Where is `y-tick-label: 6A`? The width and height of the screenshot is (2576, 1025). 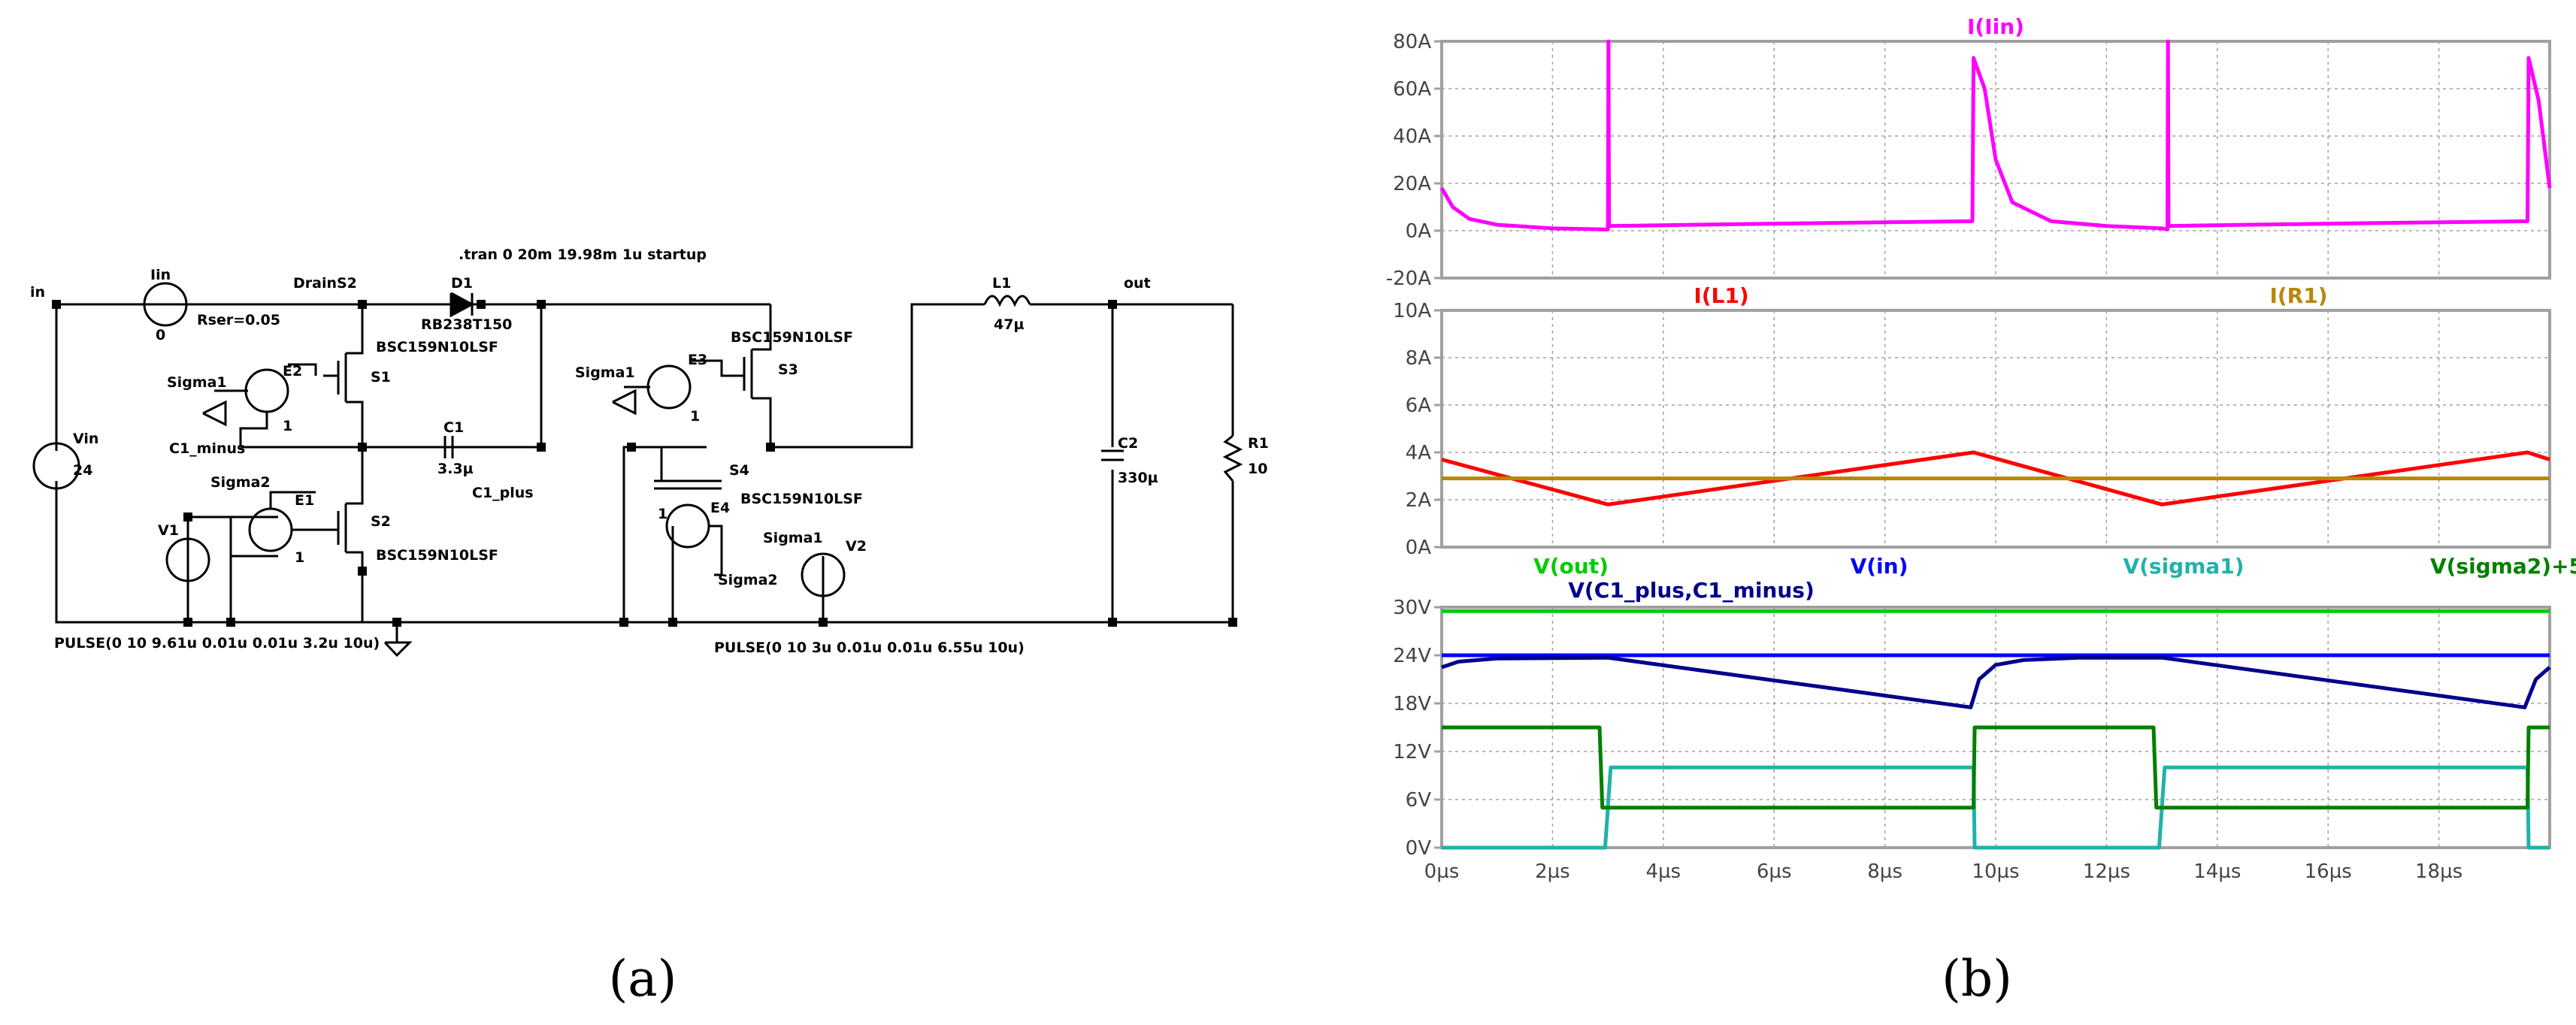
y-tick-label: 6A is located at coordinates (1419, 406).